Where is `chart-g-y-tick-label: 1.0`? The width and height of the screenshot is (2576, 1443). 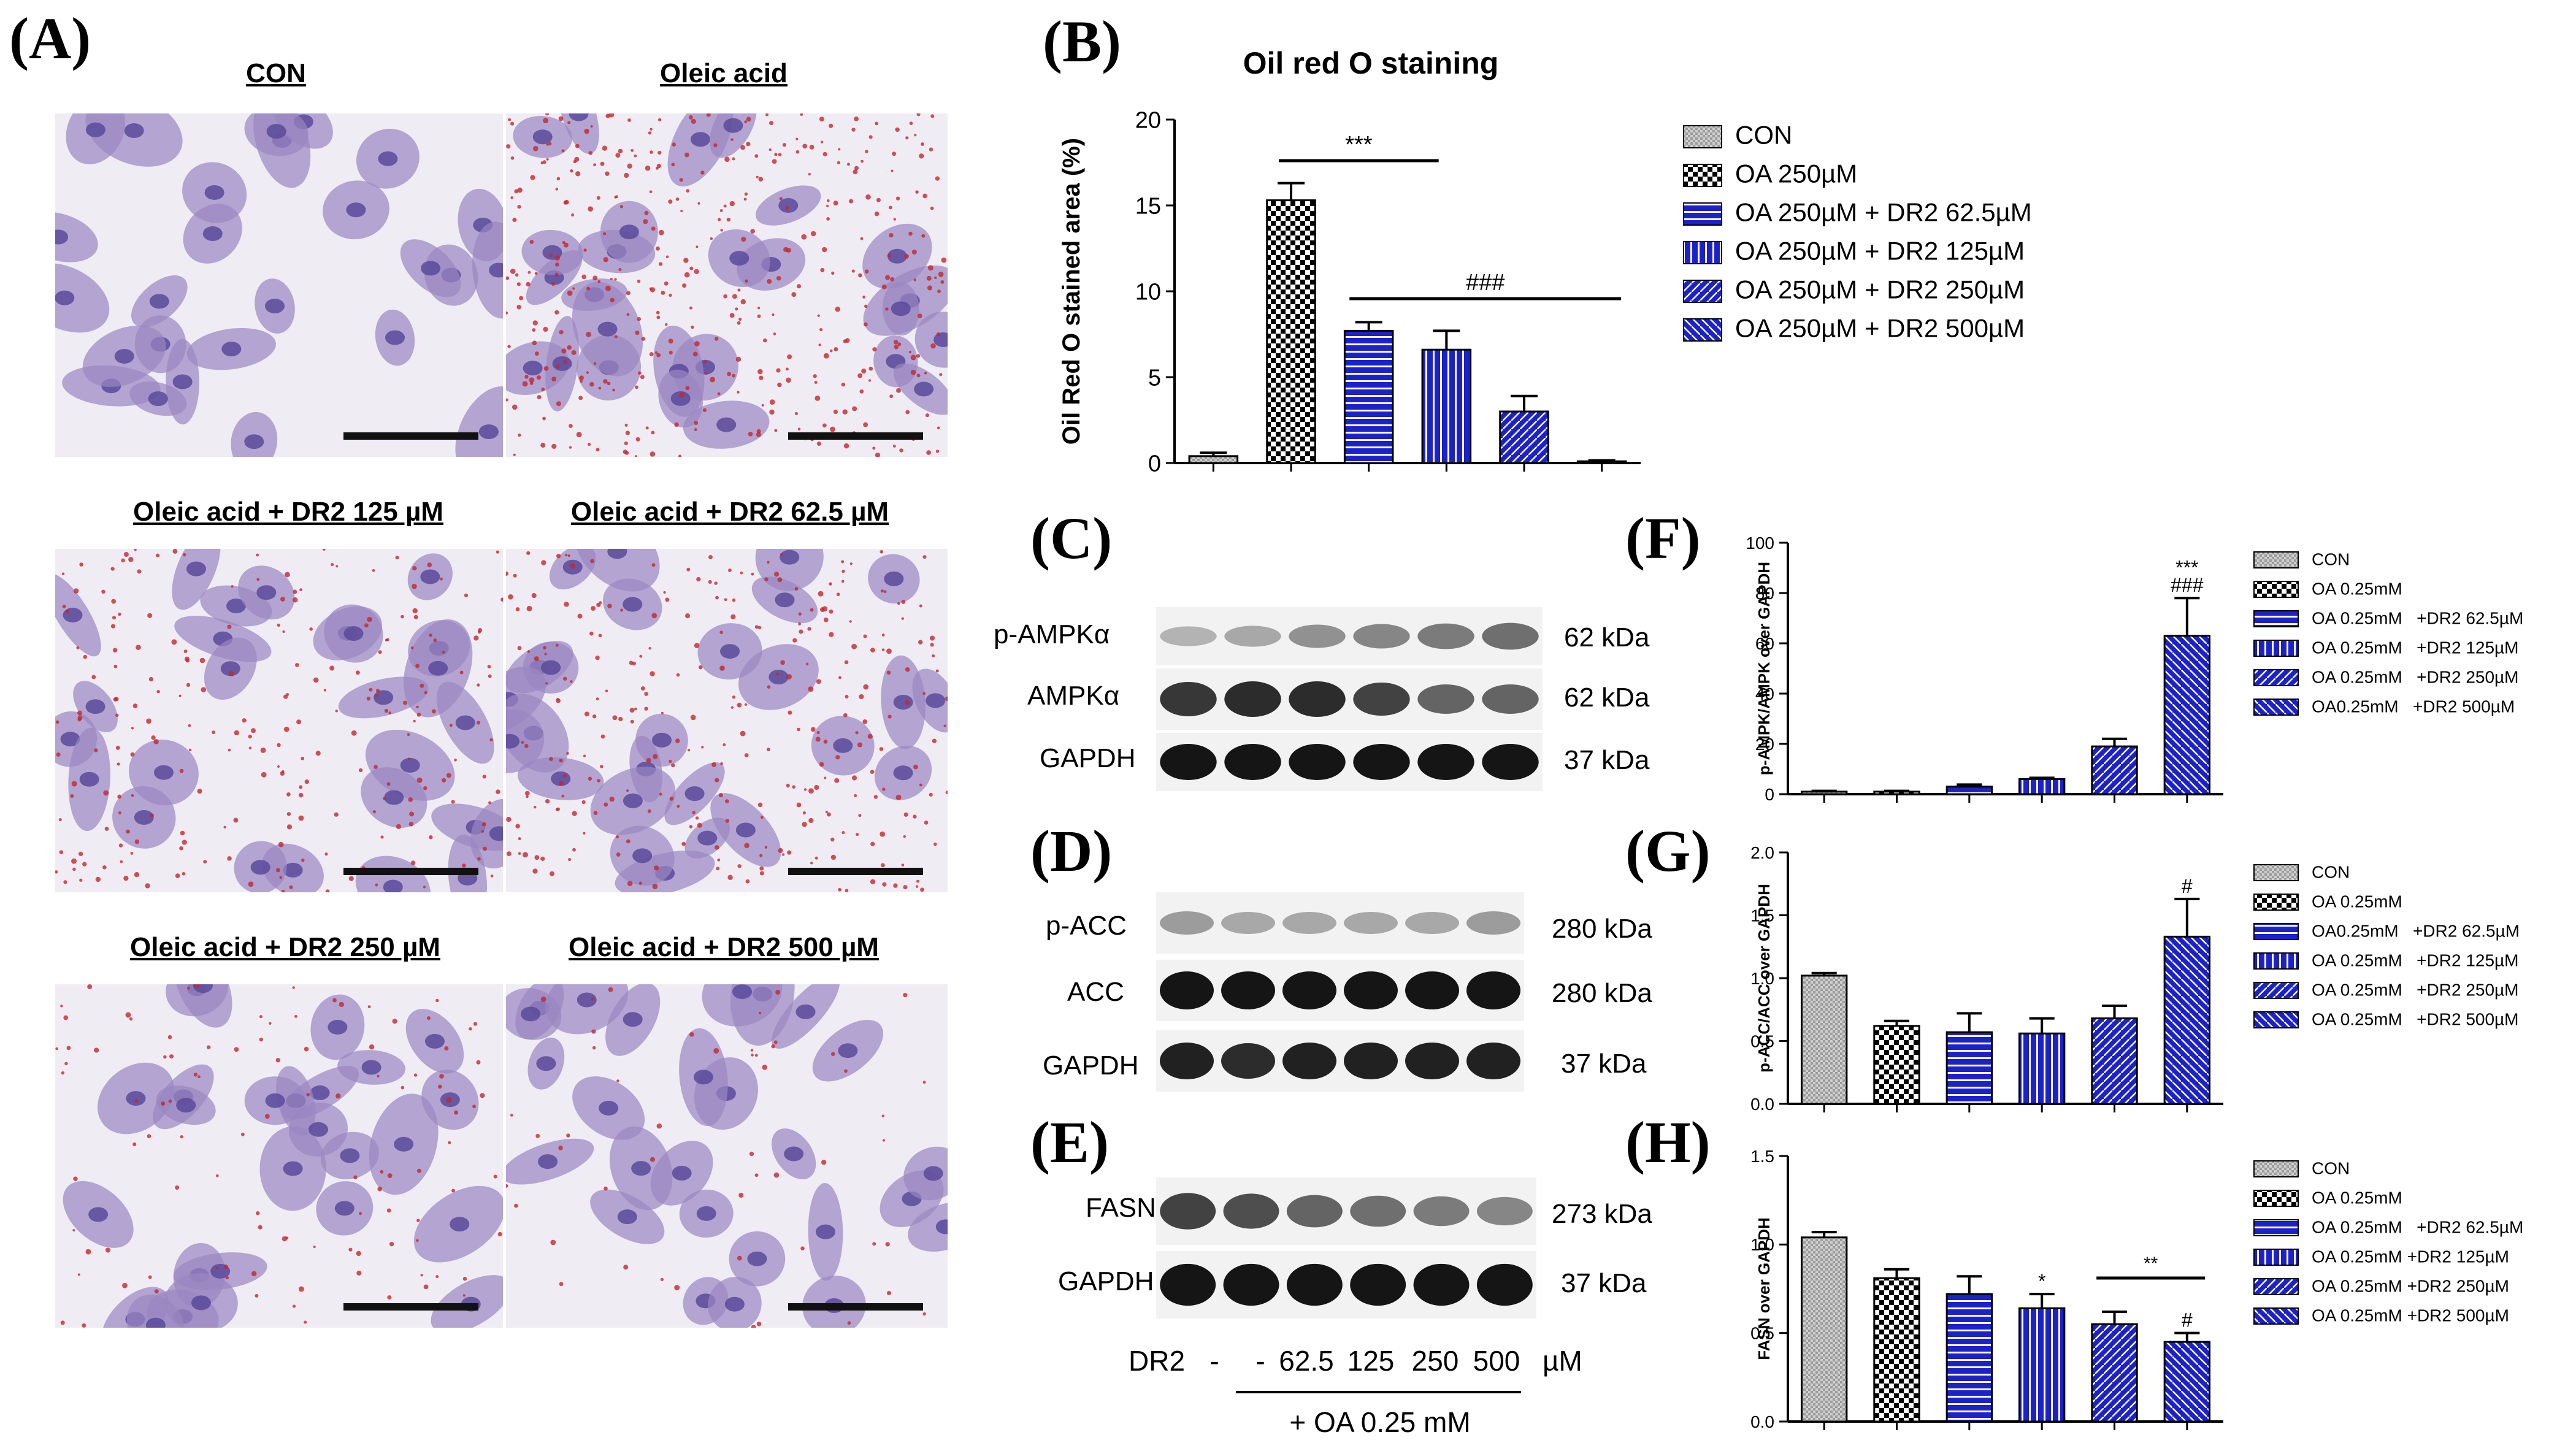 chart-g-y-tick-label: 1.0 is located at coordinates (1762, 978).